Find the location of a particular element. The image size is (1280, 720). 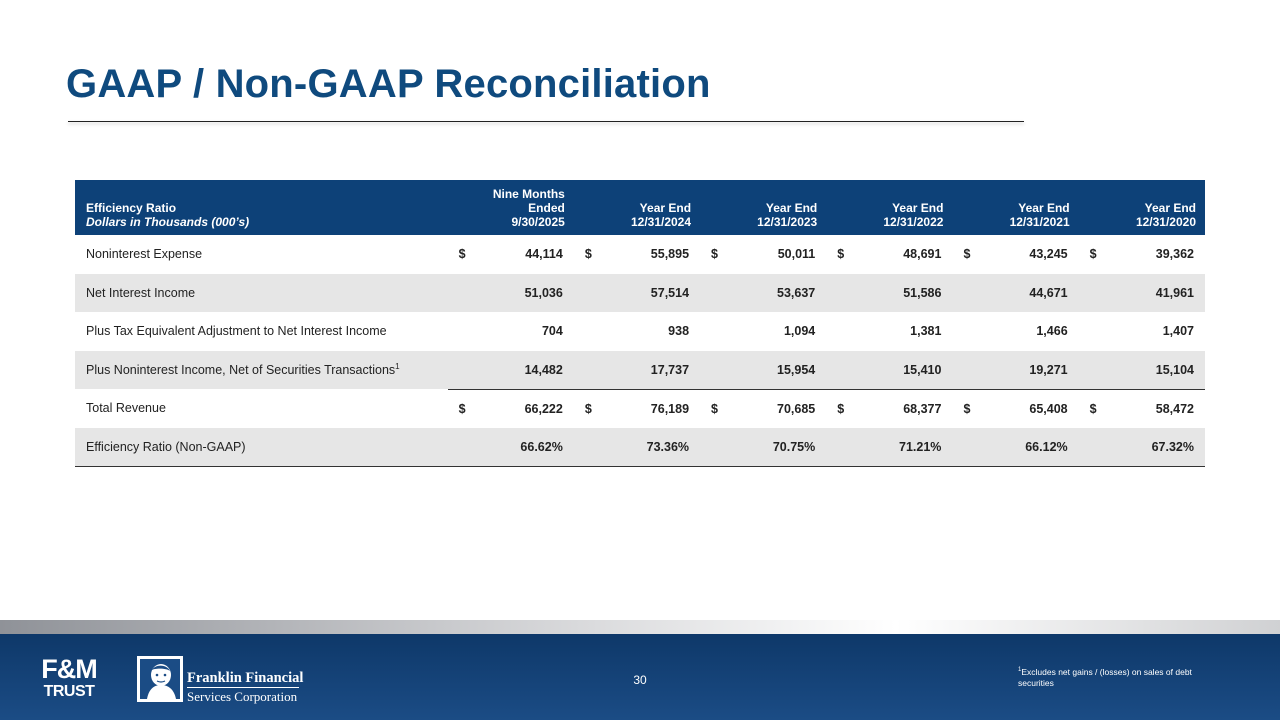

company-wordmark: Franklin Financial Services Corporation is located at coordinates (245, 687).